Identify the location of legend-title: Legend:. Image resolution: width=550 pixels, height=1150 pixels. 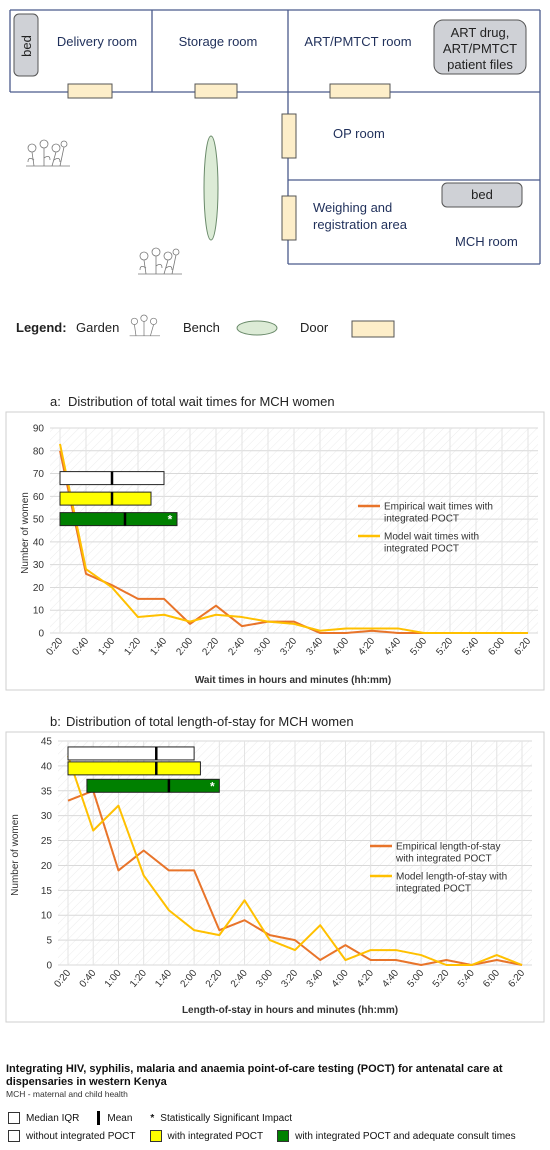
(41, 327).